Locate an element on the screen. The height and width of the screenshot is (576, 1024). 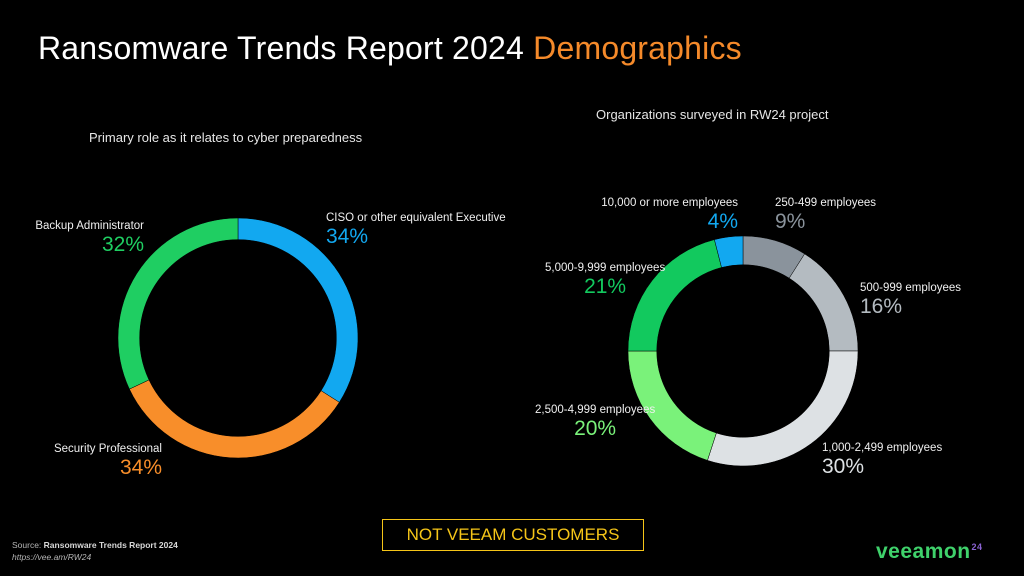
org-label-name: 5,000-9,999 employees is located at coordinates (605, 268).